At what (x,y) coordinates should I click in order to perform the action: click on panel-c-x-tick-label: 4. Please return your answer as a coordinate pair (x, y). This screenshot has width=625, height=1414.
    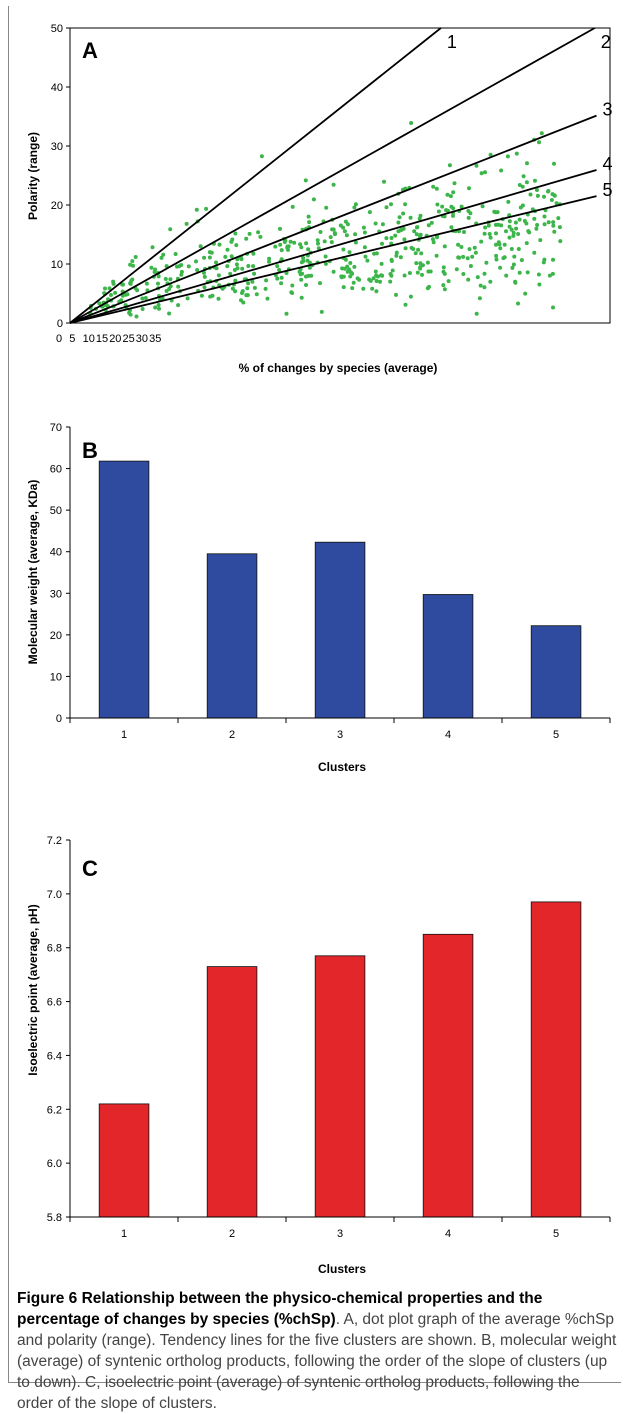
    Looking at the image, I should click on (448, 1234).